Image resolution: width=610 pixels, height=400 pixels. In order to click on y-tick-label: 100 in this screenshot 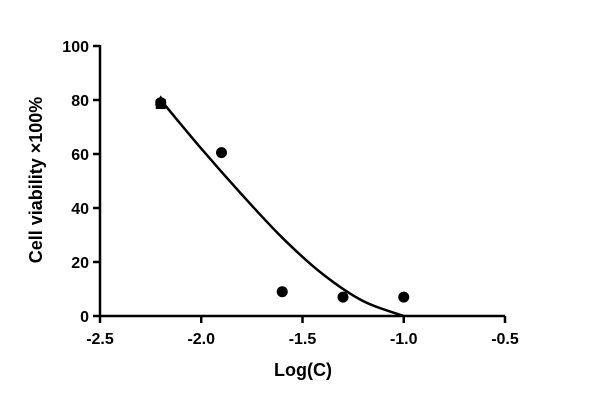, I will do `click(75, 47)`.